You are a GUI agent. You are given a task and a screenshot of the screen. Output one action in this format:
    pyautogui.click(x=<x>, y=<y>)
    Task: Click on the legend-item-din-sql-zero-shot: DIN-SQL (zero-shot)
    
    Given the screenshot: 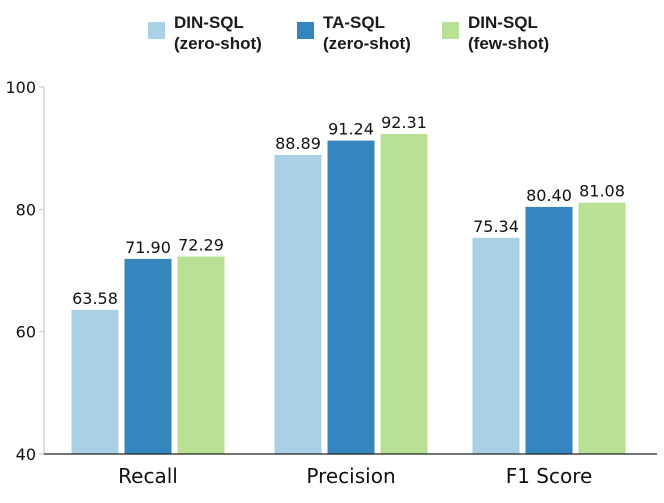 What is the action you would take?
    pyautogui.click(x=205, y=33)
    